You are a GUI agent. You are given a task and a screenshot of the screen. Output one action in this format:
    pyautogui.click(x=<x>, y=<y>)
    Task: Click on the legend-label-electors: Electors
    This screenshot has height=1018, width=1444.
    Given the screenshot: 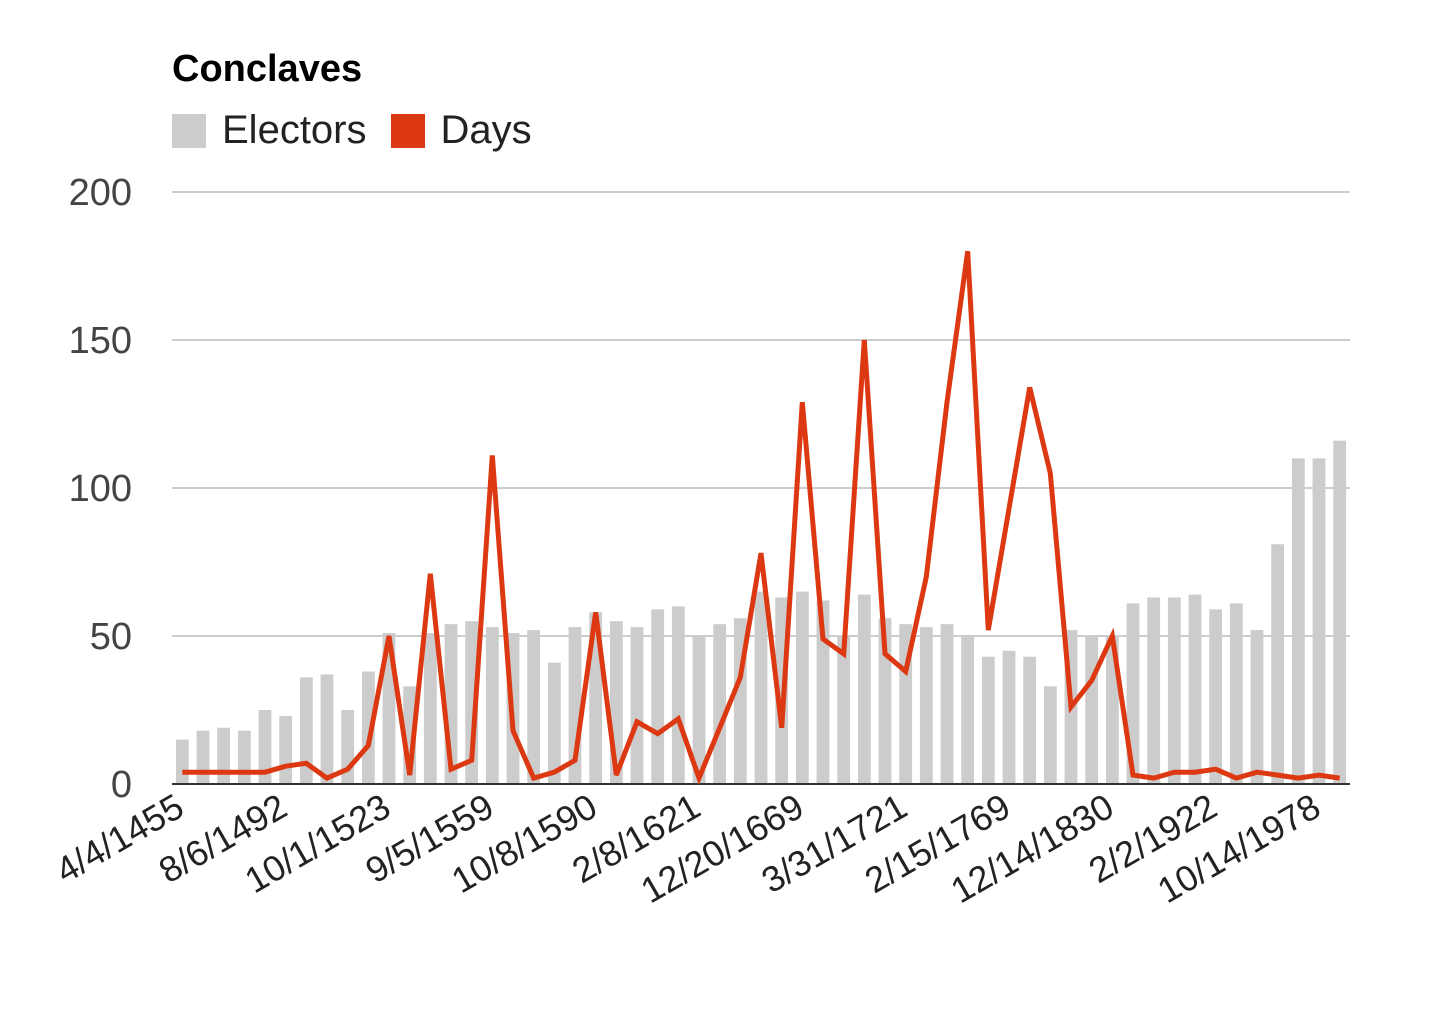 What is the action you would take?
    pyautogui.click(x=294, y=130)
    